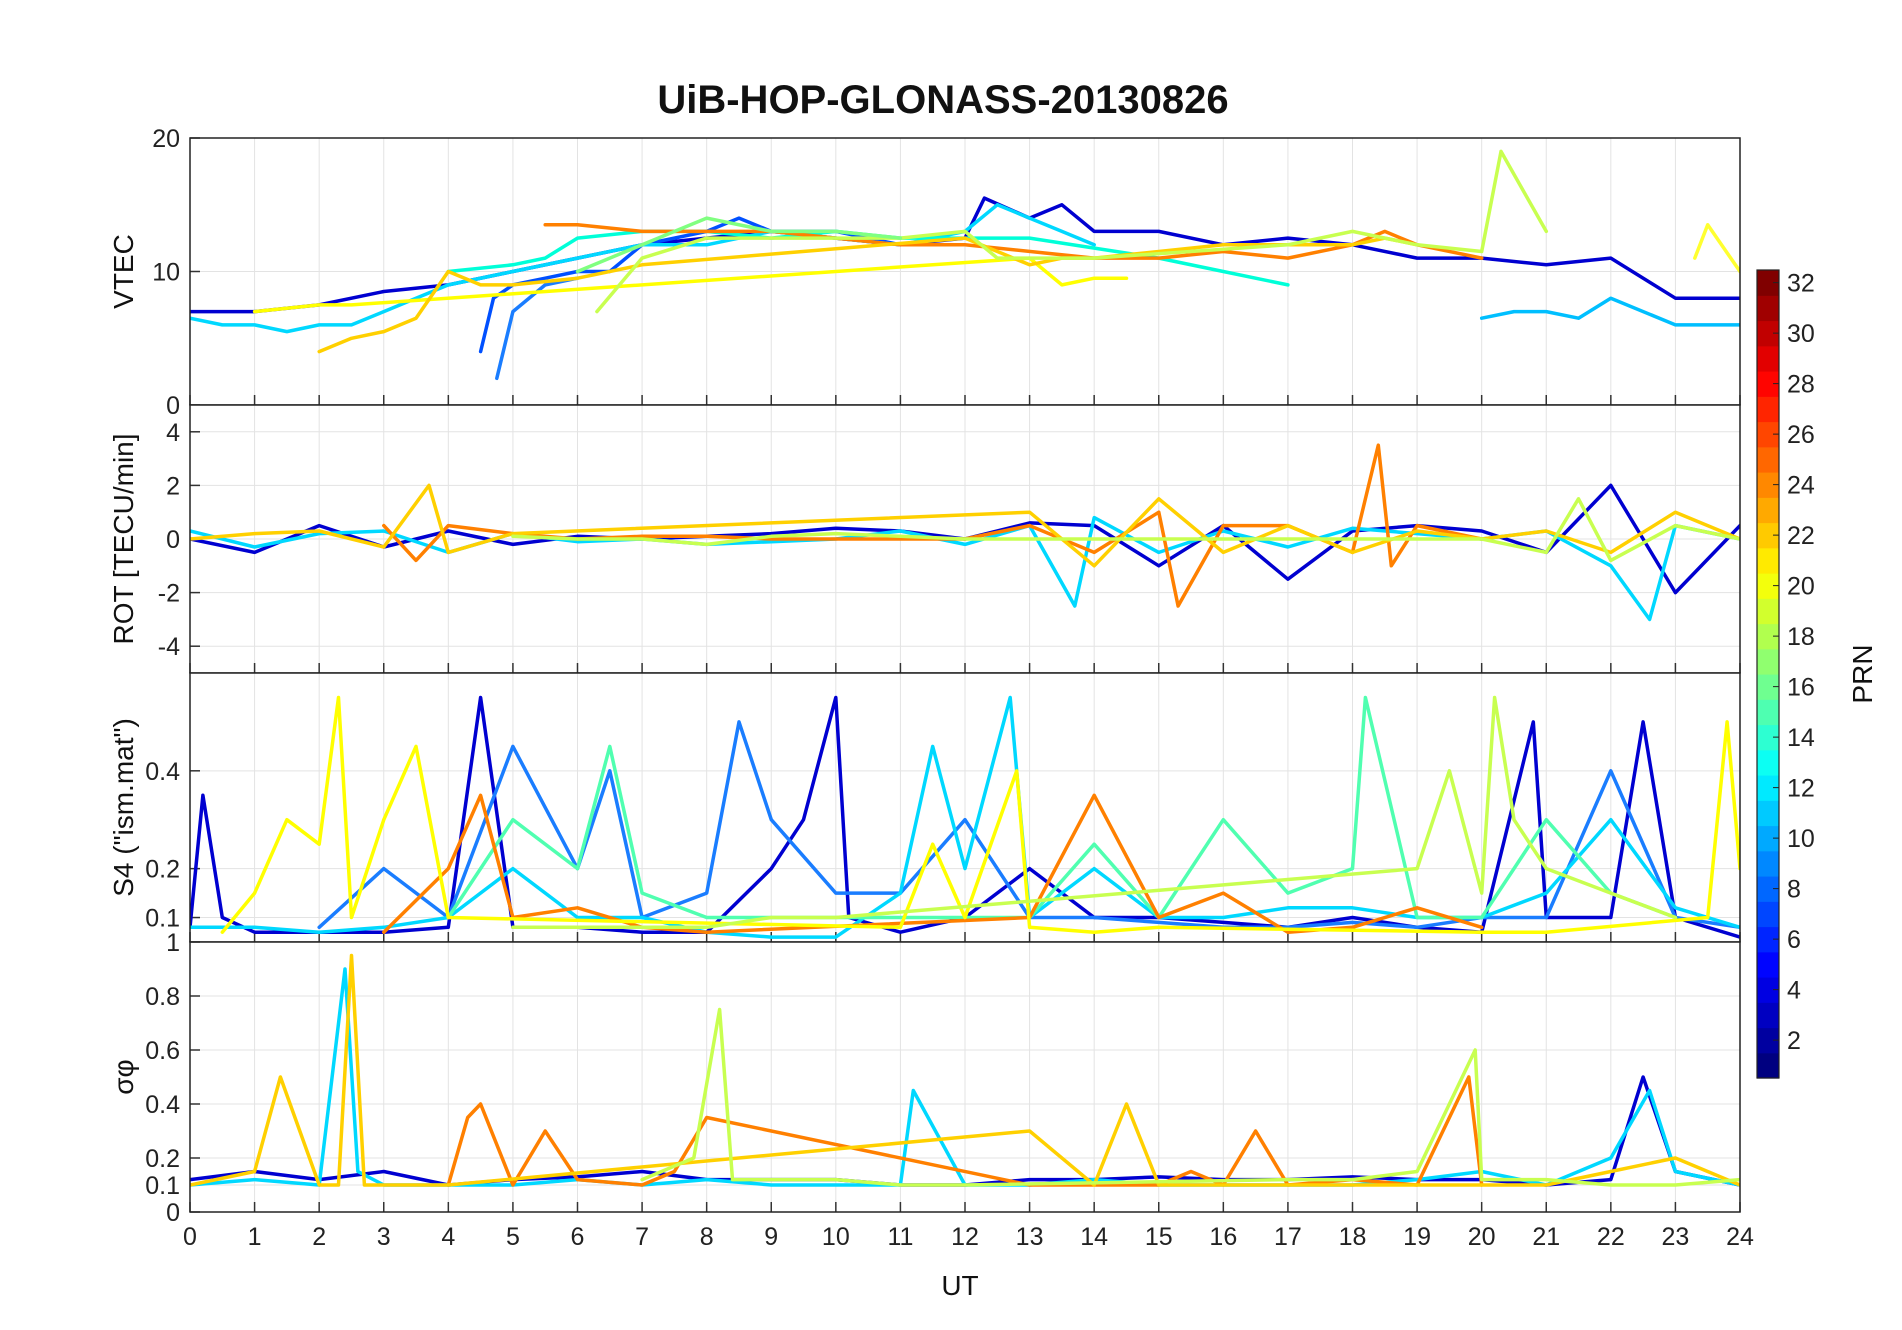  What do you see at coordinates (255, 1237) in the screenshot?
I see `x-tick-label: 1` at bounding box center [255, 1237].